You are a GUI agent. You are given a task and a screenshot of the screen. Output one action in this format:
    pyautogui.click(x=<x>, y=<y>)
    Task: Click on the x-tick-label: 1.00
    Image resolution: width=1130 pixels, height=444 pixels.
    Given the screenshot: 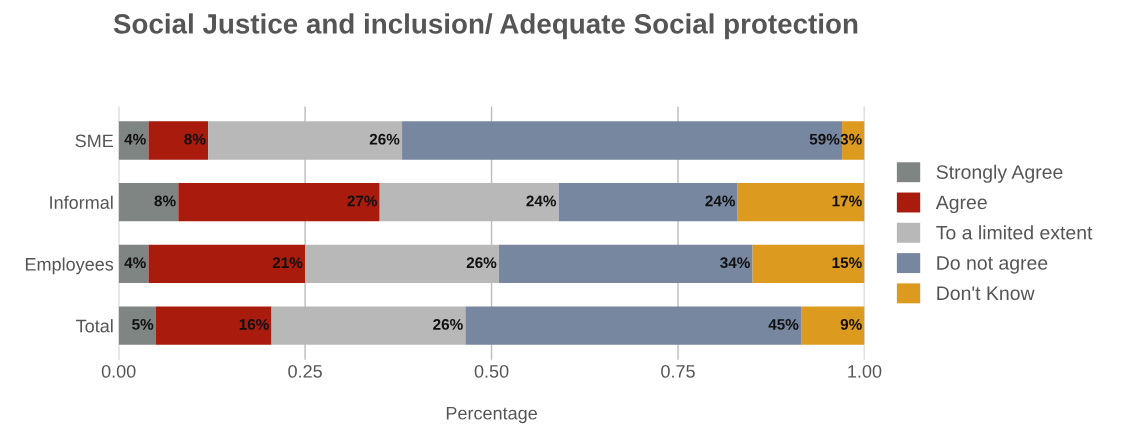 What is the action you would take?
    pyautogui.click(x=865, y=371)
    